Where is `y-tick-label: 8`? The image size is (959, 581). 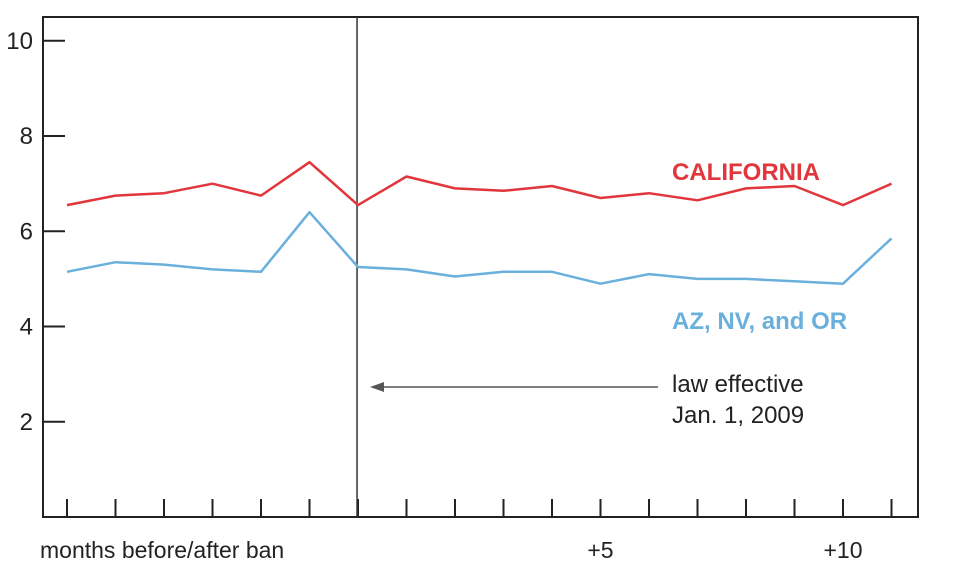
y-tick-label: 8 is located at coordinates (26, 136).